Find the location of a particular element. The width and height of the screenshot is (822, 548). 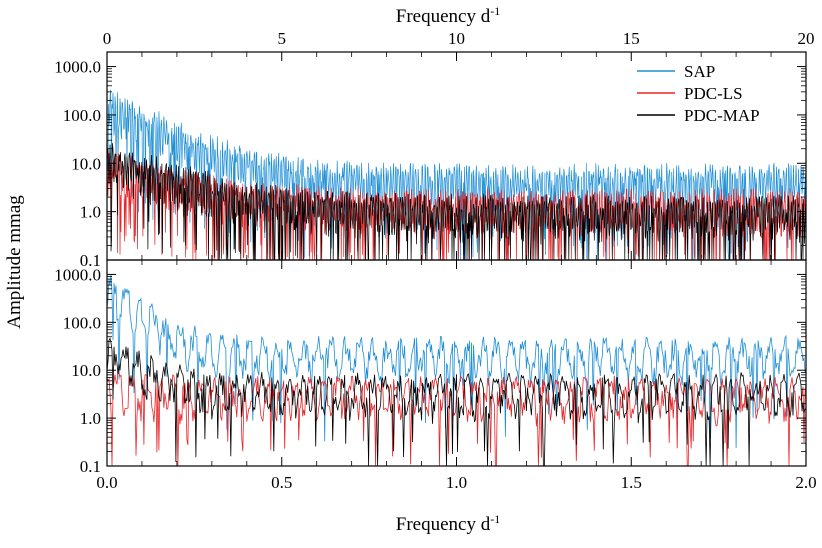

bottom-x-axis-title: Frequency d-1 is located at coordinates (448, 523).